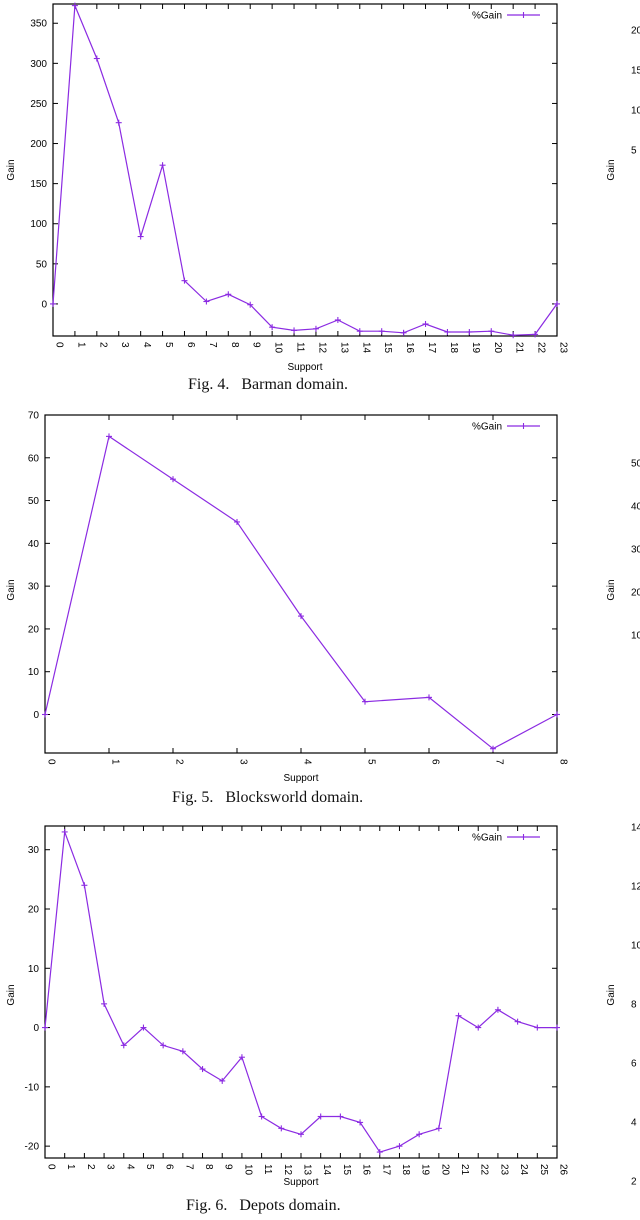 This screenshot has height=1220, width=640. I want to click on y-tick-label: 0, so click(36, 1028).